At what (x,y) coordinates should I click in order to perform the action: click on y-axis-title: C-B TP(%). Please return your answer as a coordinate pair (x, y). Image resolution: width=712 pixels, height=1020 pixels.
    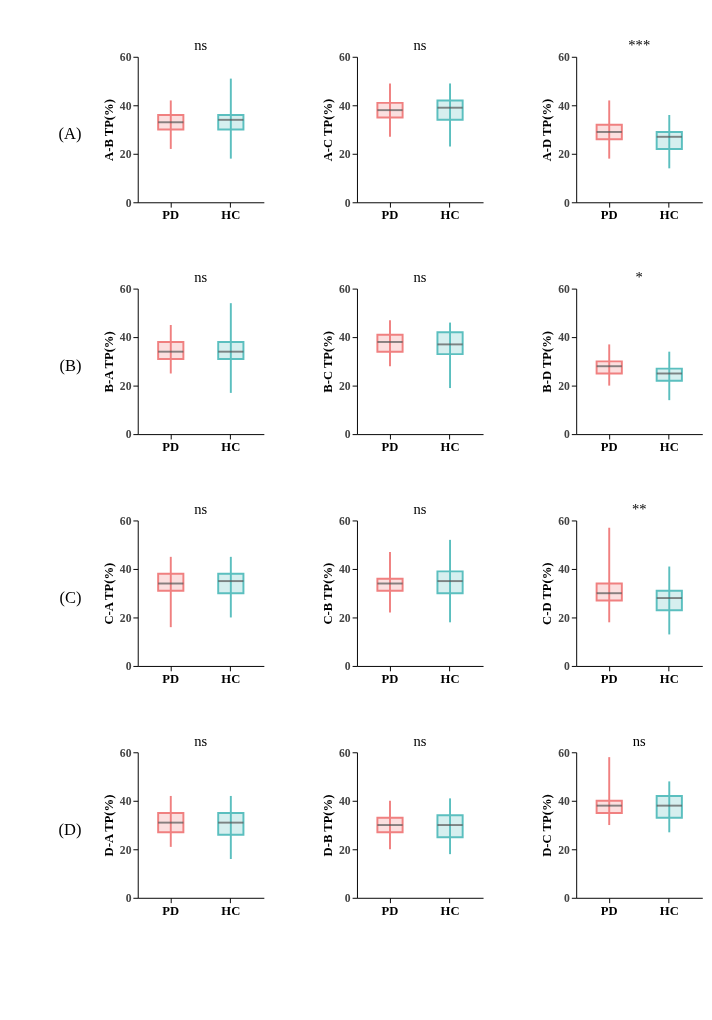
    Looking at the image, I should click on (328, 593).